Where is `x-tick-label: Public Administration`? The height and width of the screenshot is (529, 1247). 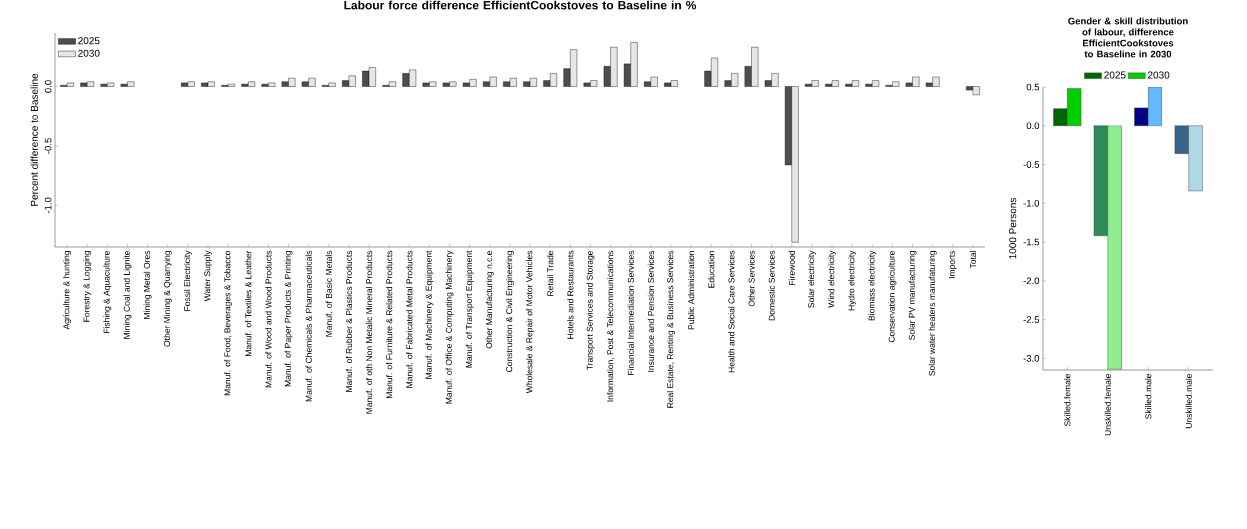
x-tick-label: Public Administration is located at coordinates (691, 290).